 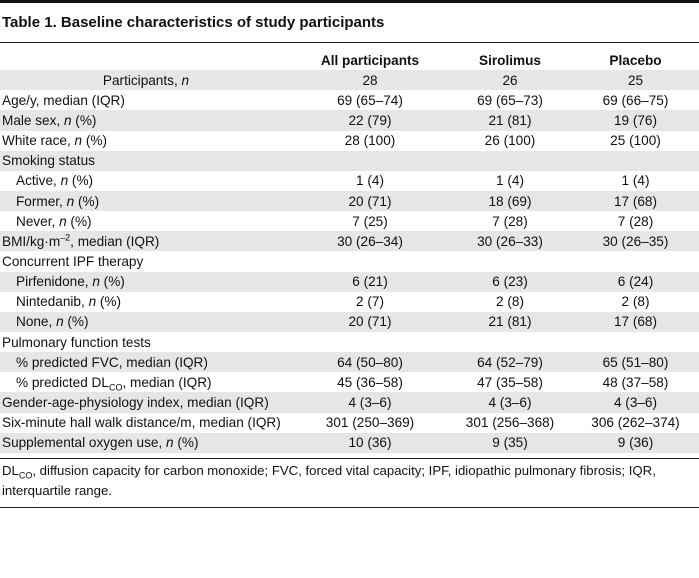 What do you see at coordinates (146, 80) in the screenshot?
I see `row-label: Participants, n` at bounding box center [146, 80].